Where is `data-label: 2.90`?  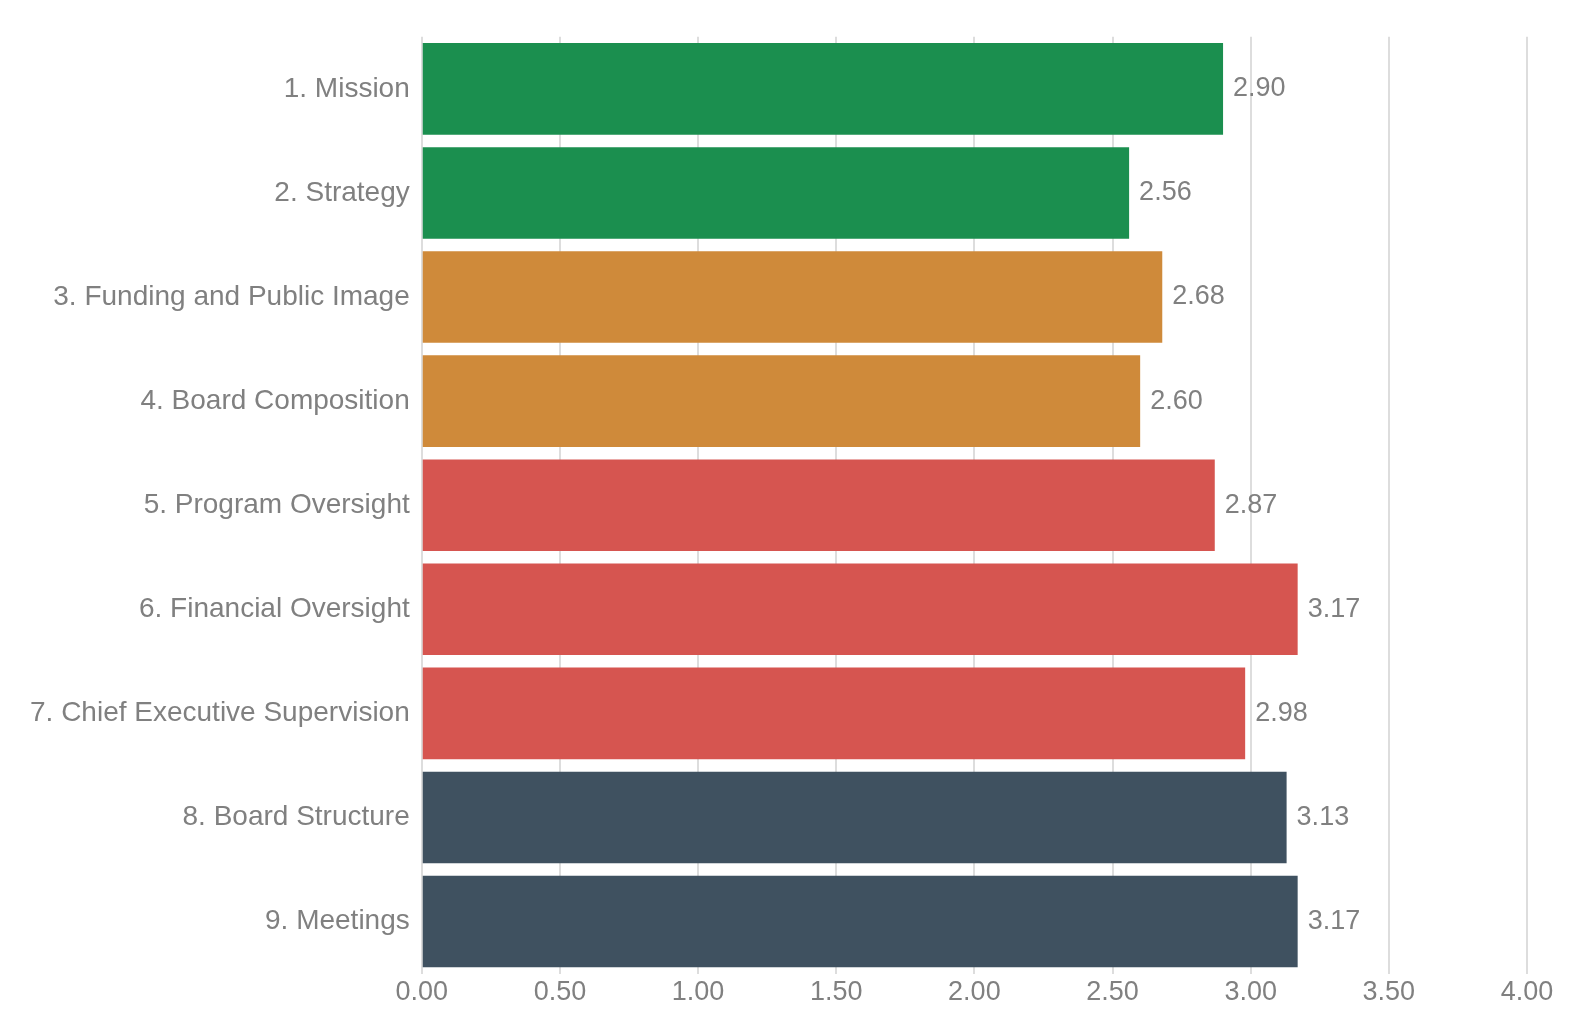
data-label: 2.90 is located at coordinates (1259, 87).